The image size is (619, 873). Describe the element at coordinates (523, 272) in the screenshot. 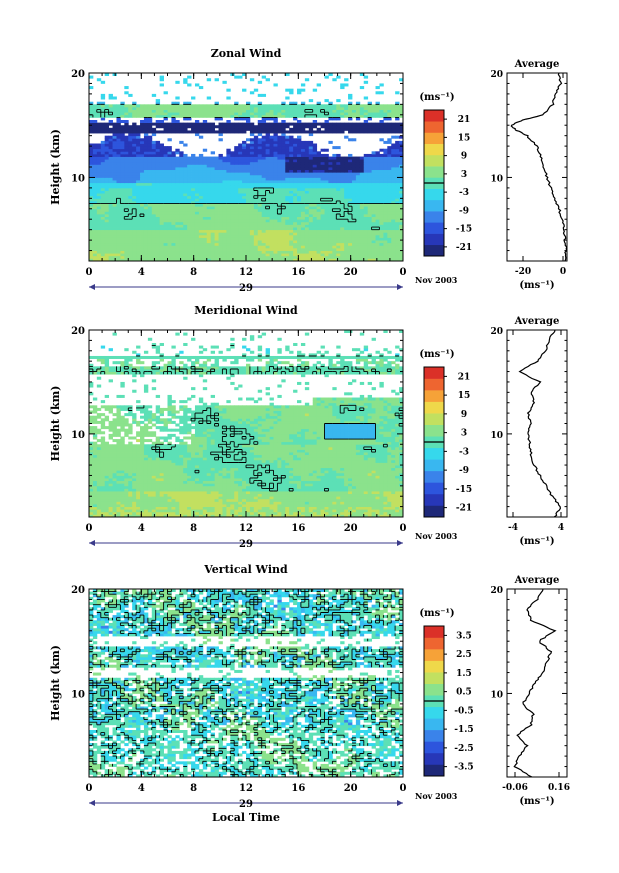

I see `average-x-tick-label: -20` at that location.